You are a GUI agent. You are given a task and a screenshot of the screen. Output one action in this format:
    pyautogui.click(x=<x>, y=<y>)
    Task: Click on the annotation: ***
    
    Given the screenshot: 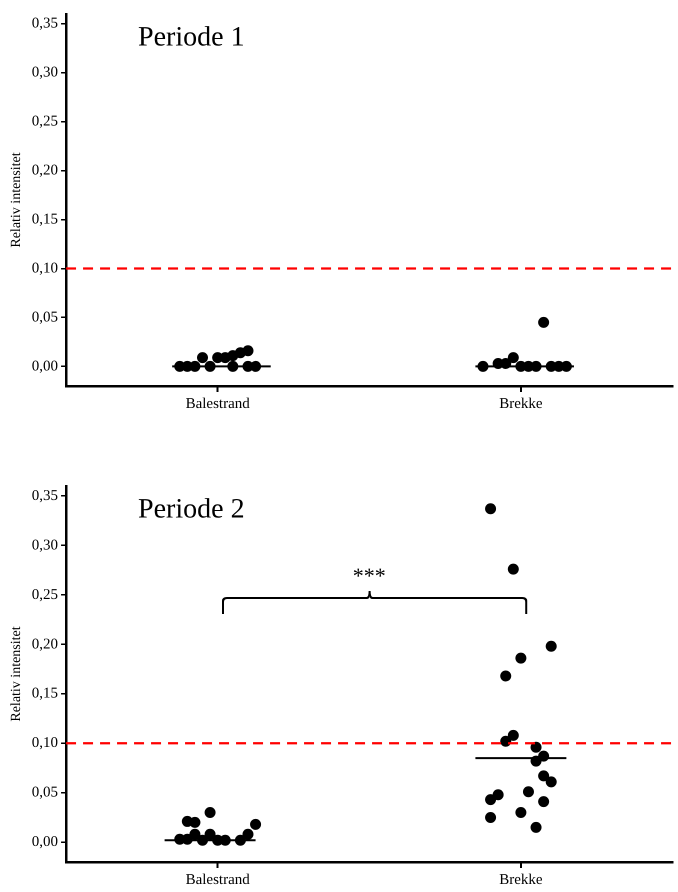 What is the action you would take?
    pyautogui.click(x=369, y=575)
    